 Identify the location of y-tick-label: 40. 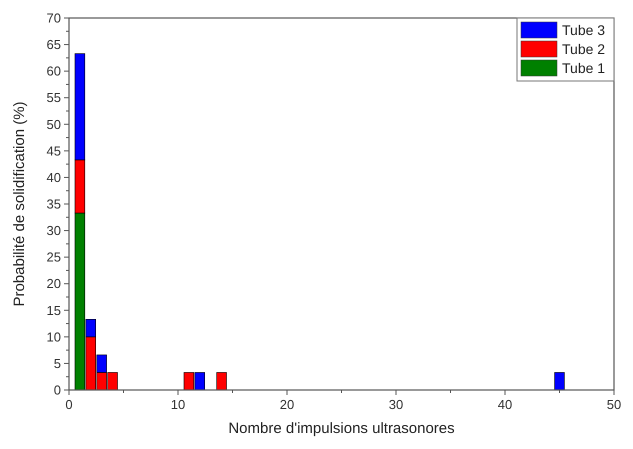
(53, 177).